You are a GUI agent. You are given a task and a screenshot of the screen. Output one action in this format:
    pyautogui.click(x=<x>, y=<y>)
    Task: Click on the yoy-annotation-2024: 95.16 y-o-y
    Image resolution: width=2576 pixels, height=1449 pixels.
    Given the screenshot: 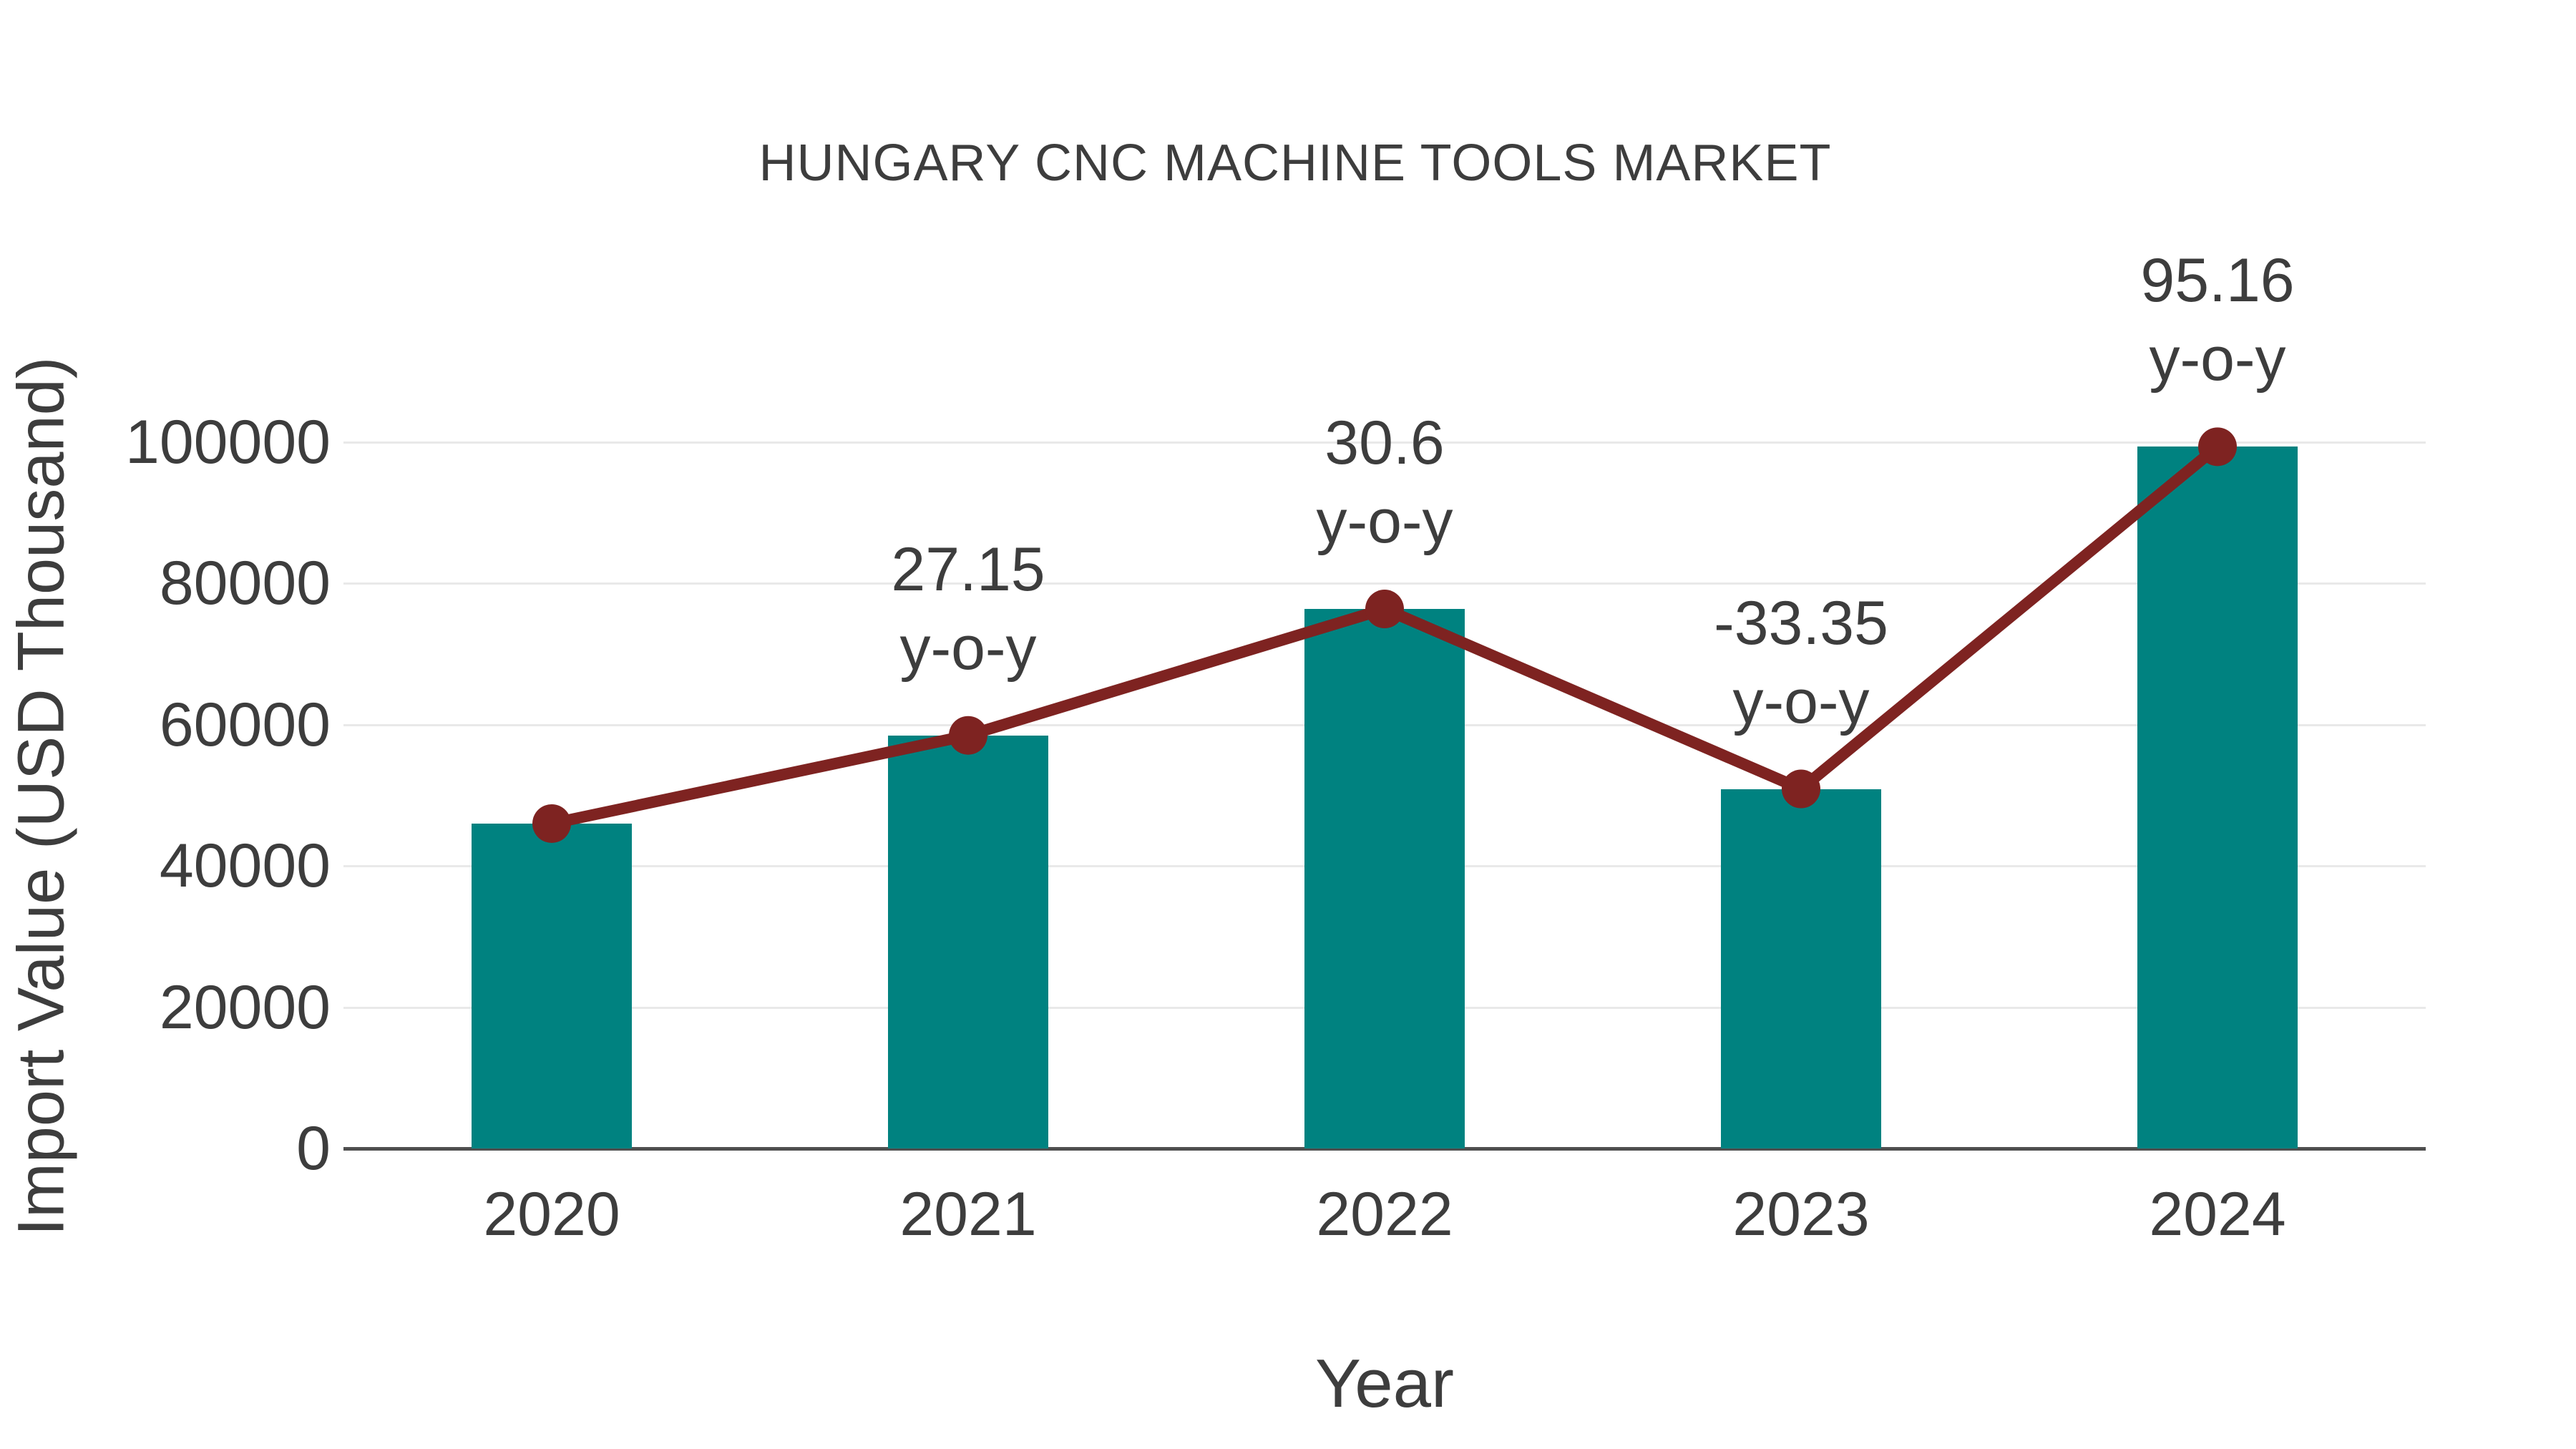 What is the action you would take?
    pyautogui.click(x=2217, y=320)
    